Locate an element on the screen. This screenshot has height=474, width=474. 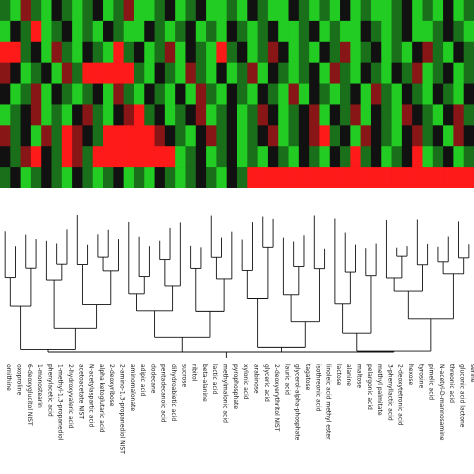
leaf-label: lactose is located at coordinates (338, 375).